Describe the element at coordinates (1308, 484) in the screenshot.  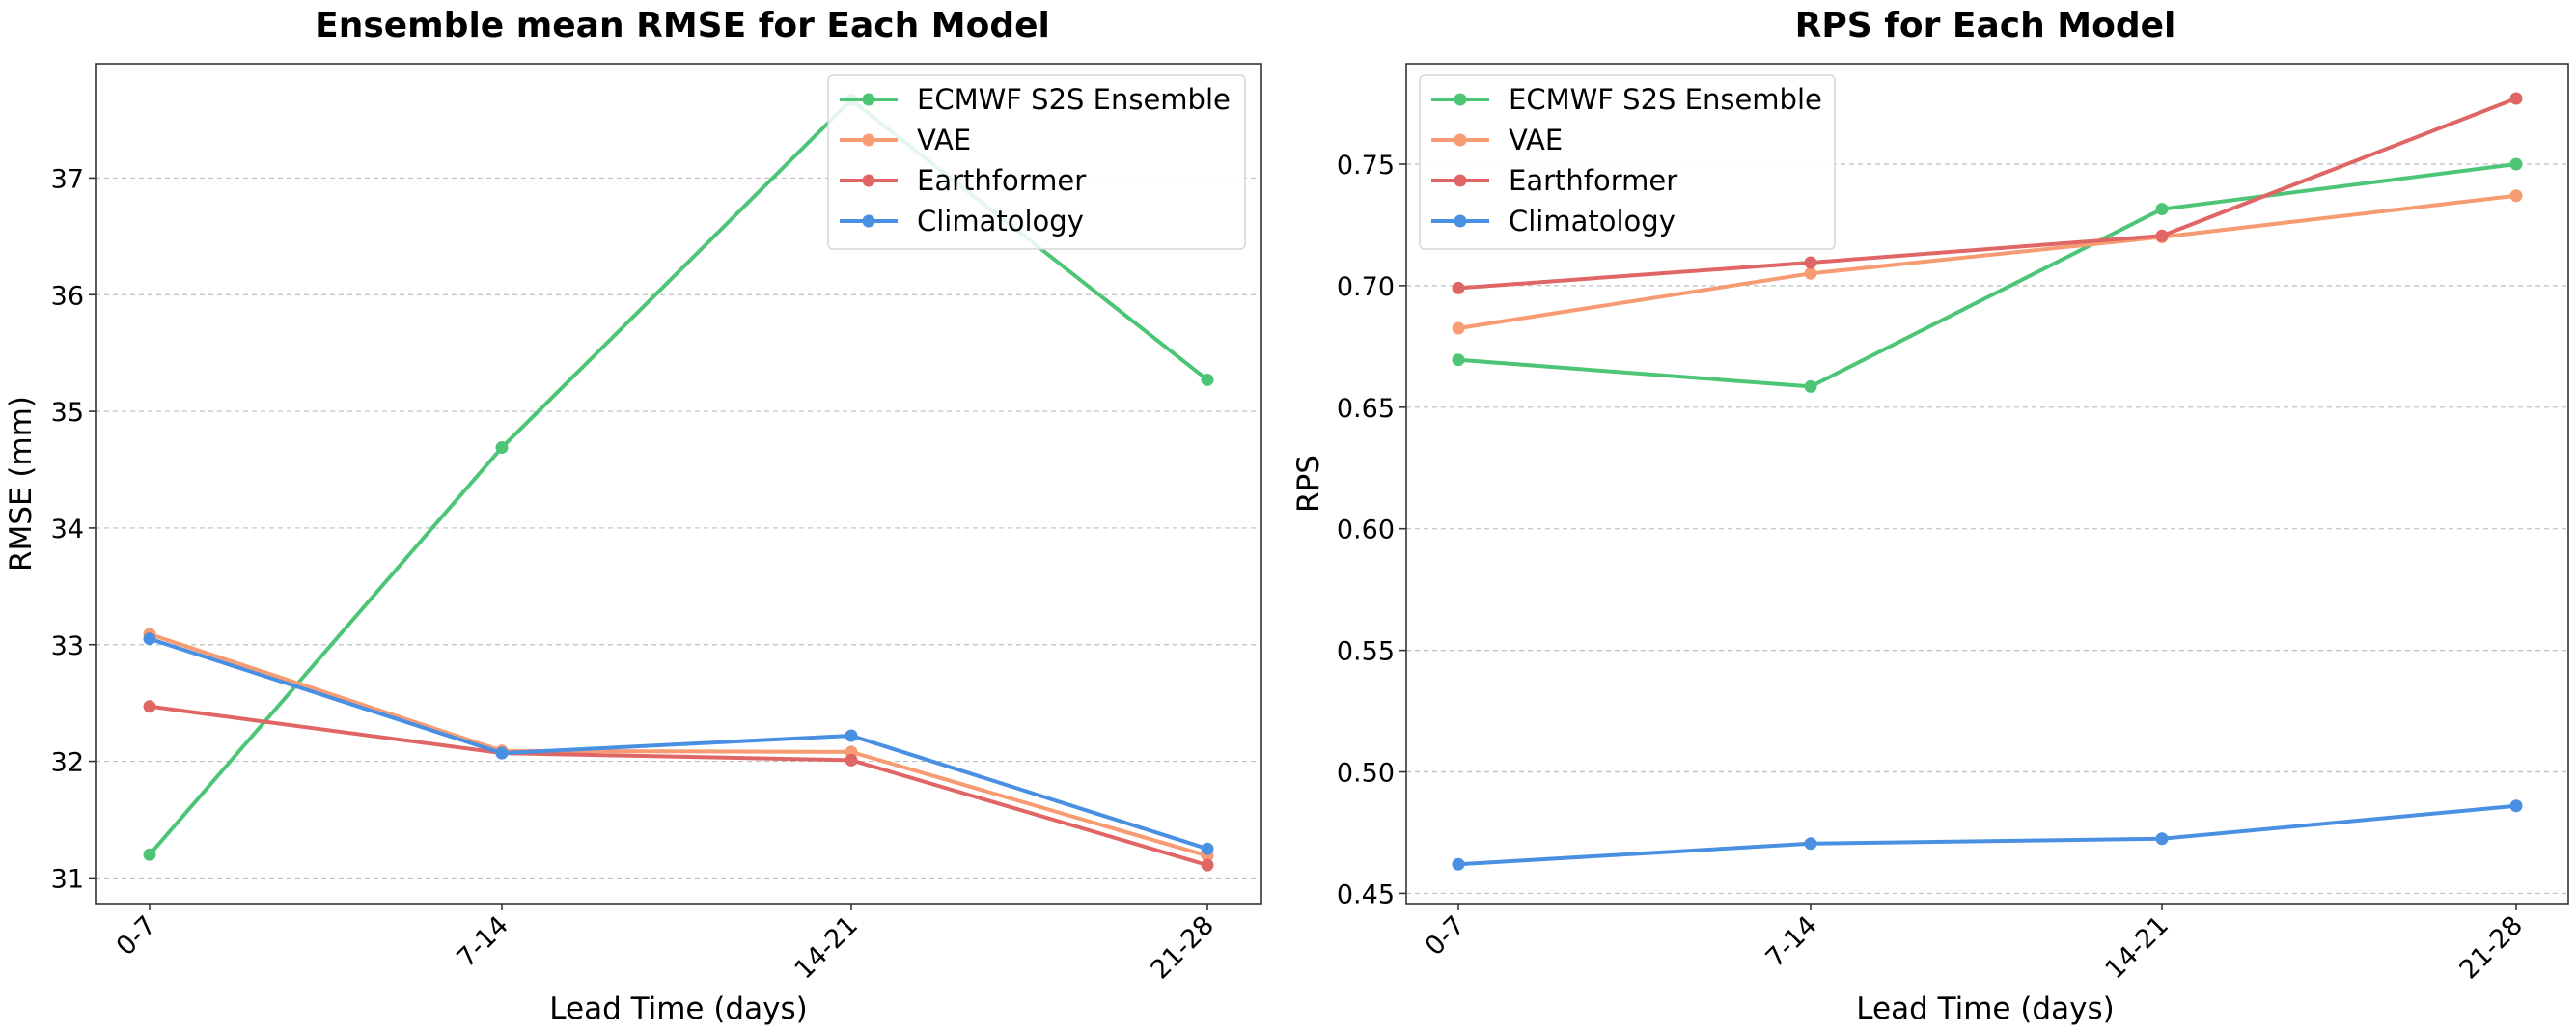
I see `rps-y-axis-label: RPS` at that location.